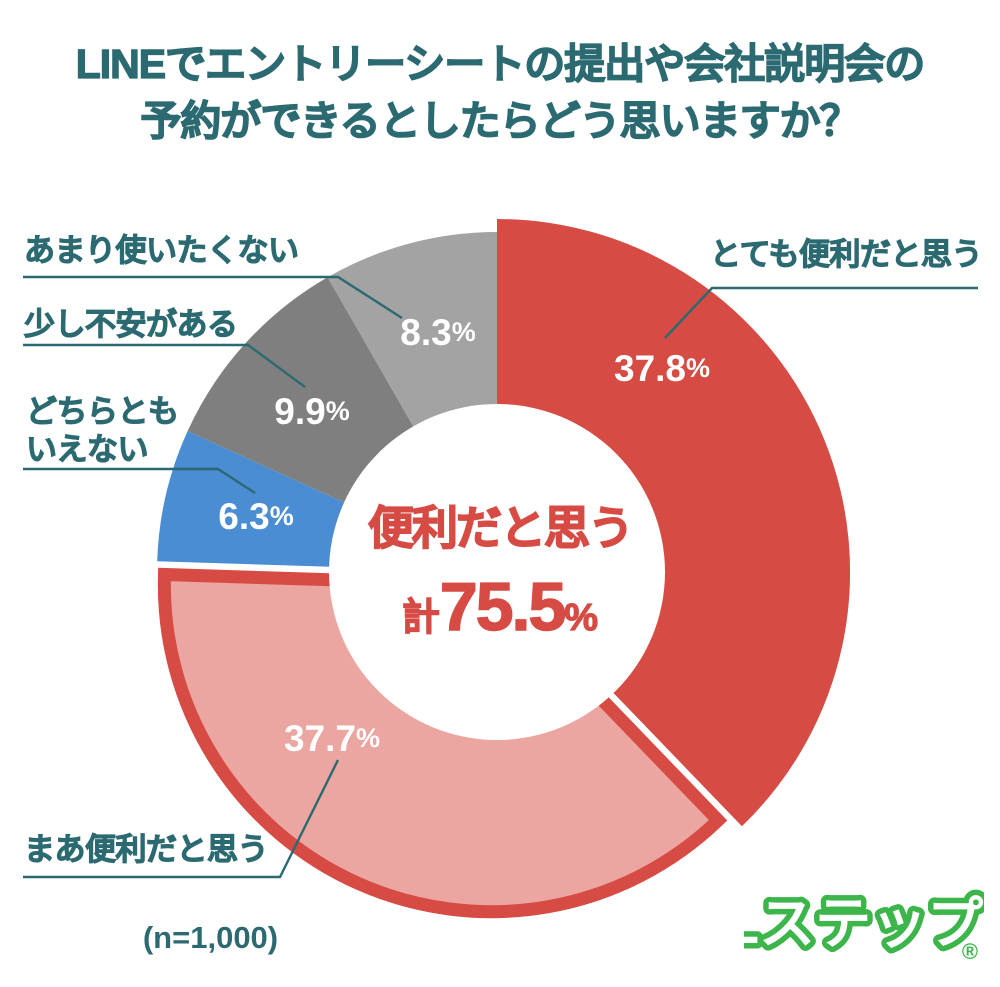 The width and height of the screenshot is (1000, 987). Describe the element at coordinates (846, 255) in the screenshot. I see `slice-label-very-convenient: とても便利だと思う` at that location.